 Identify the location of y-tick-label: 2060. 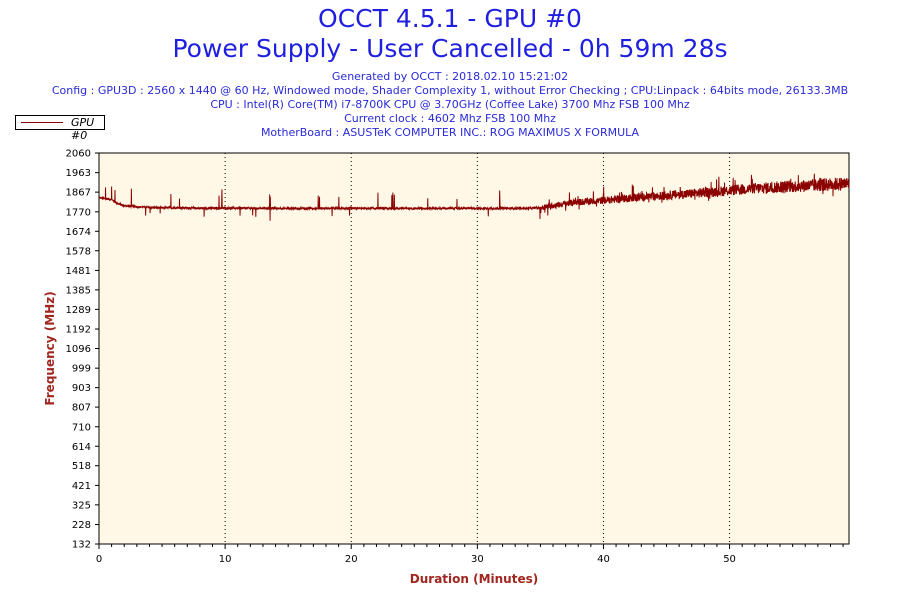
(78, 154).